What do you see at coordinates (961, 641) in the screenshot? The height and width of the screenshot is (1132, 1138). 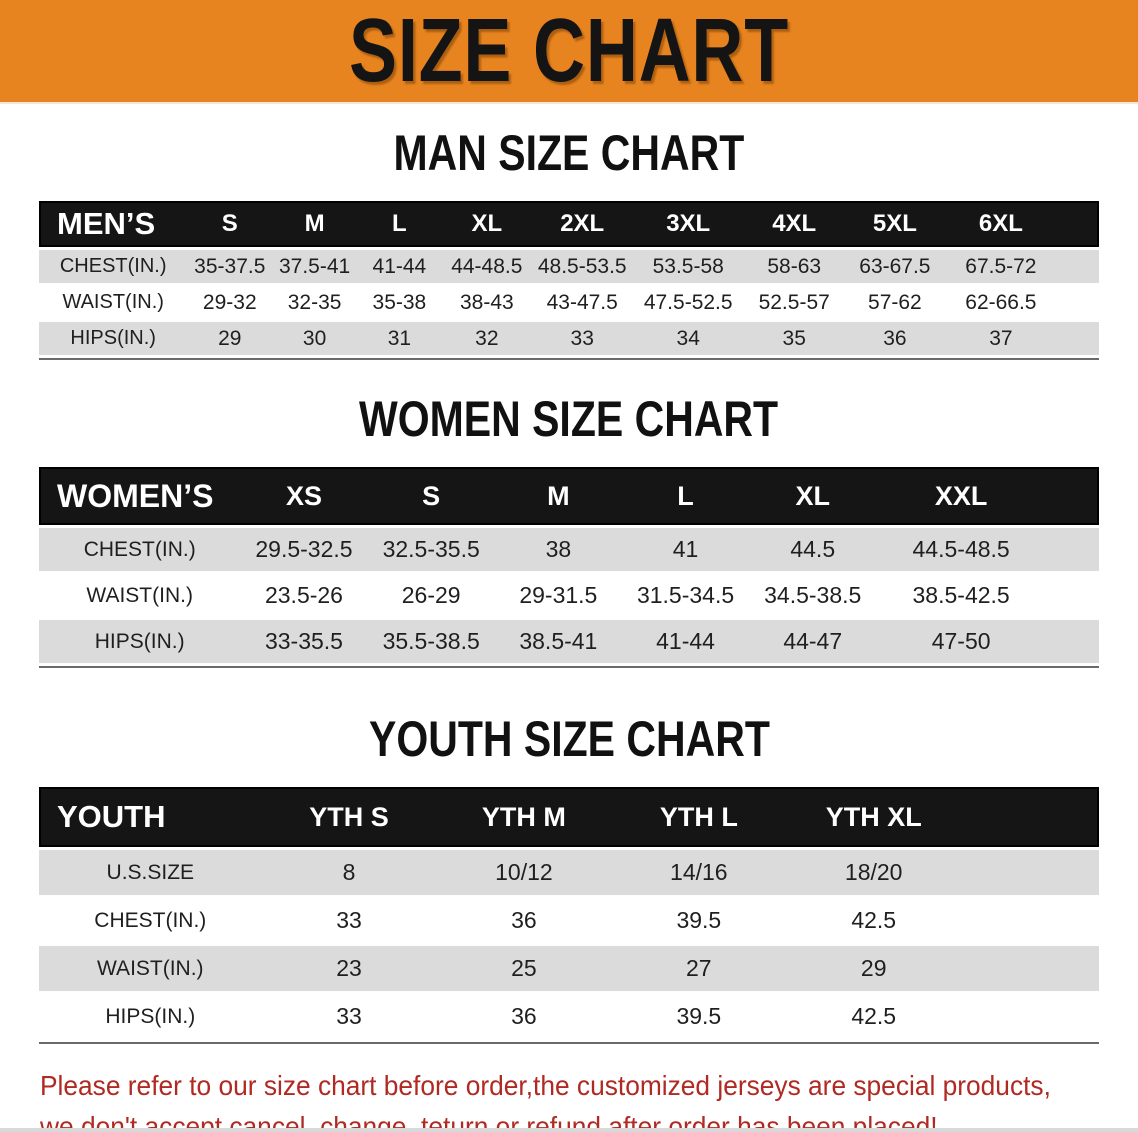 I see `cell: 47-50` at bounding box center [961, 641].